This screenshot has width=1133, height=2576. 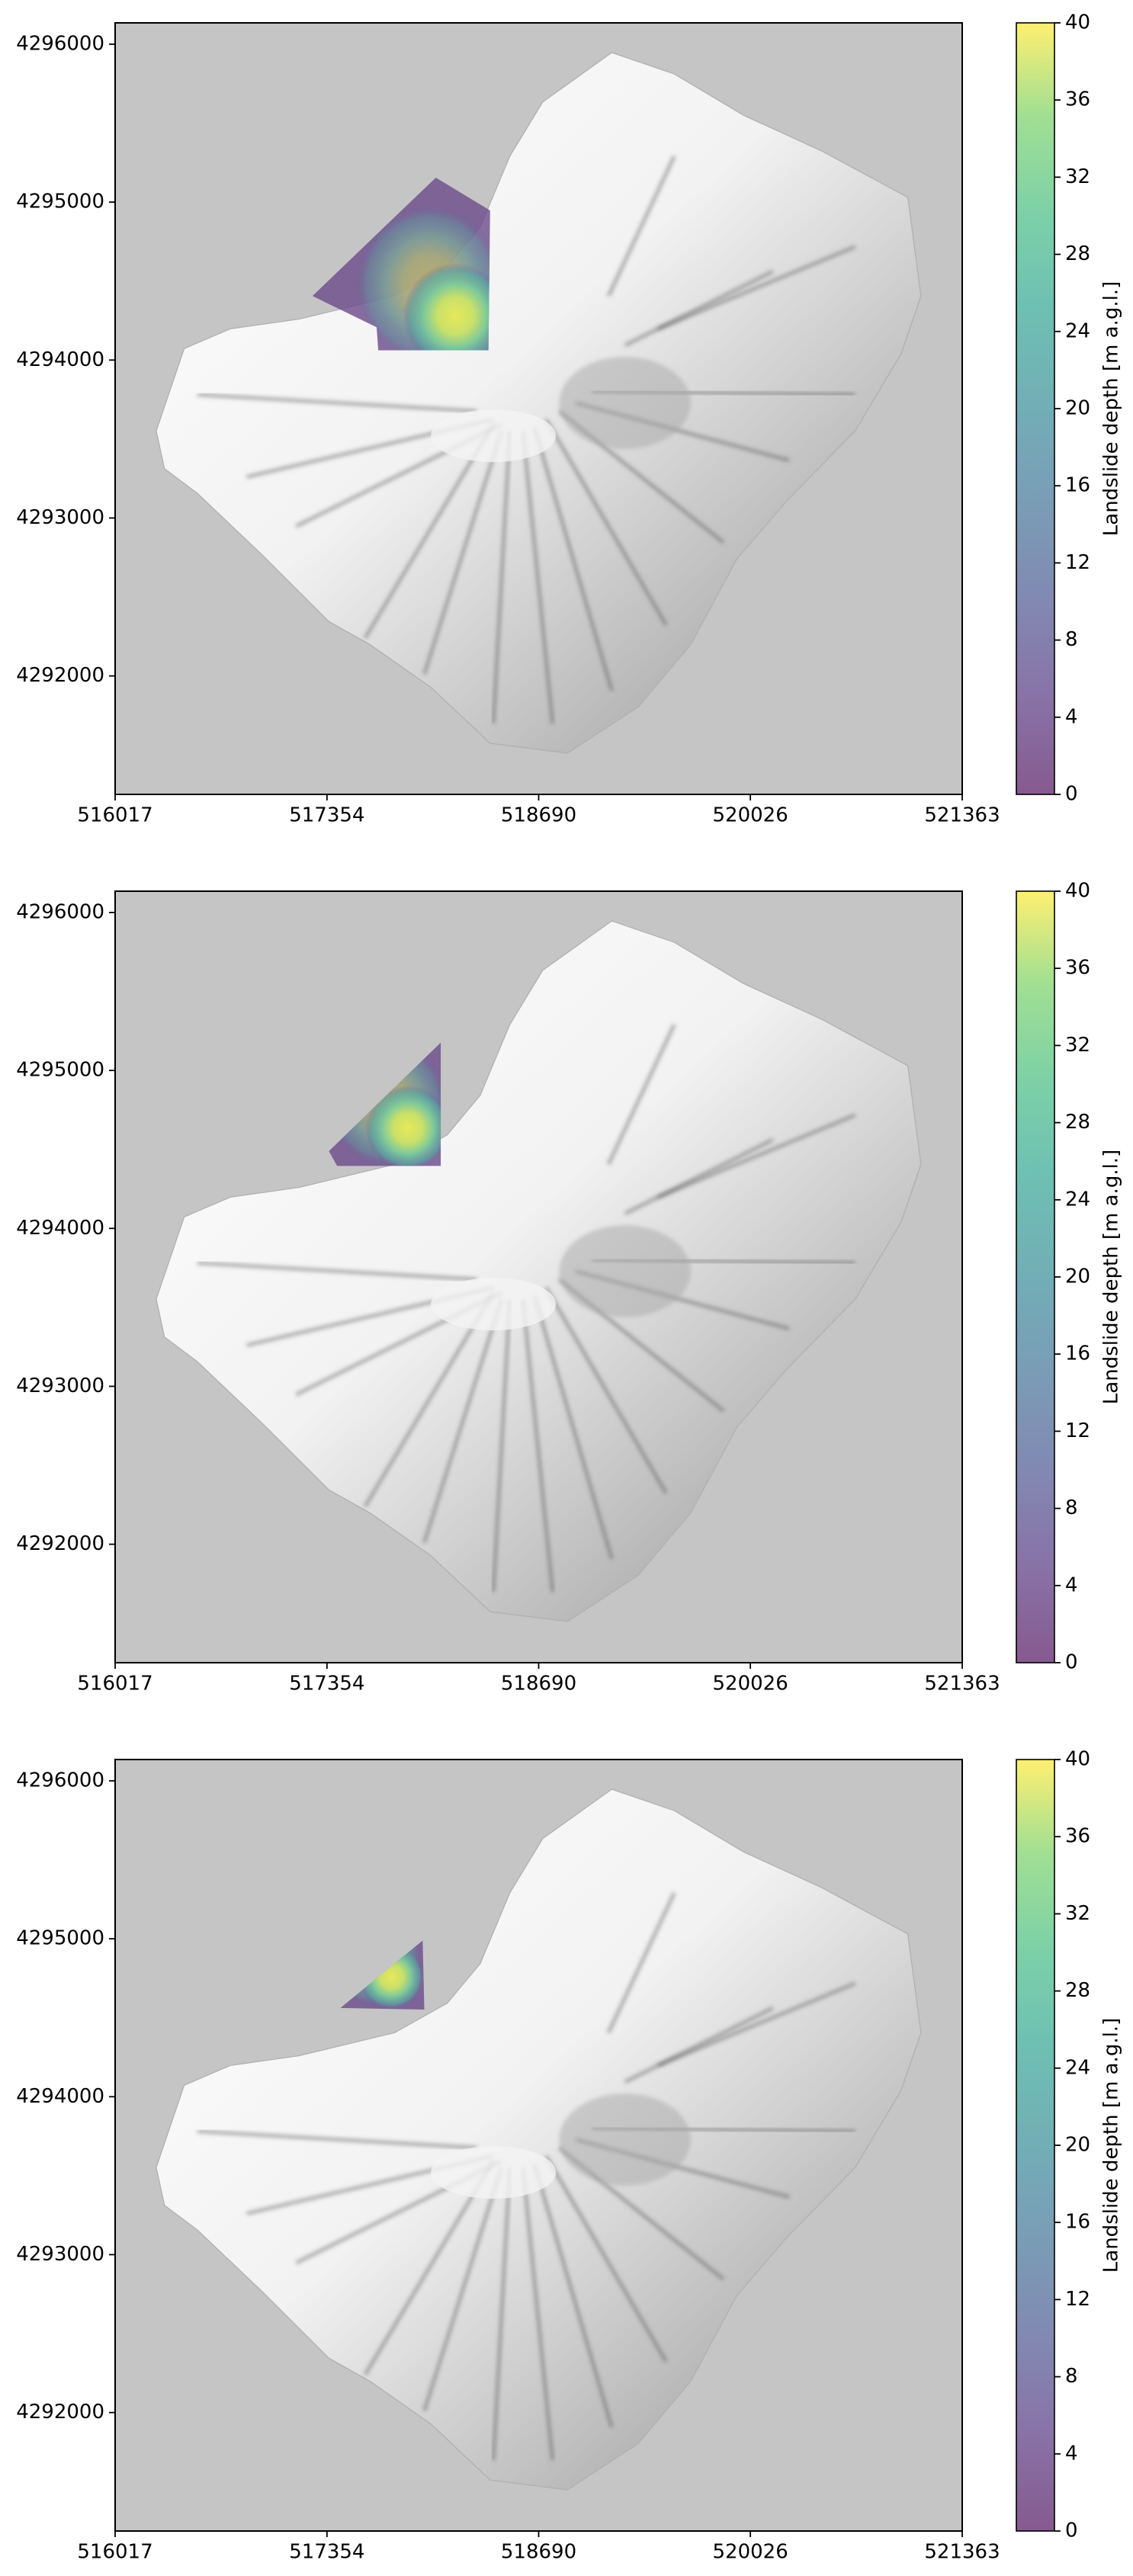 I want to click on colorbar-tick-label: 4, so click(x=1071, y=2453).